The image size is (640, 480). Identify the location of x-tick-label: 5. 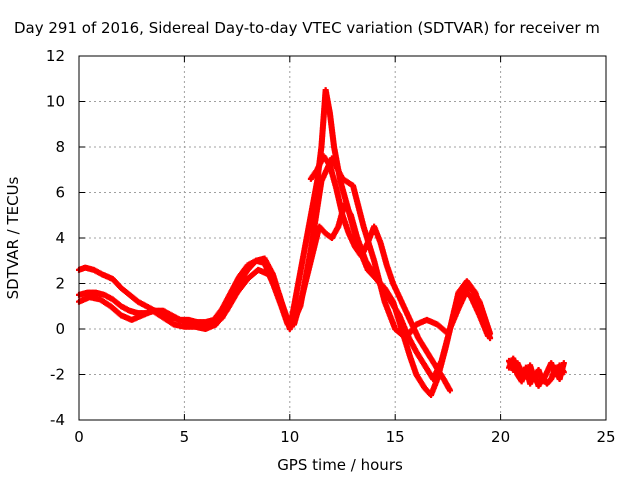
(185, 437).